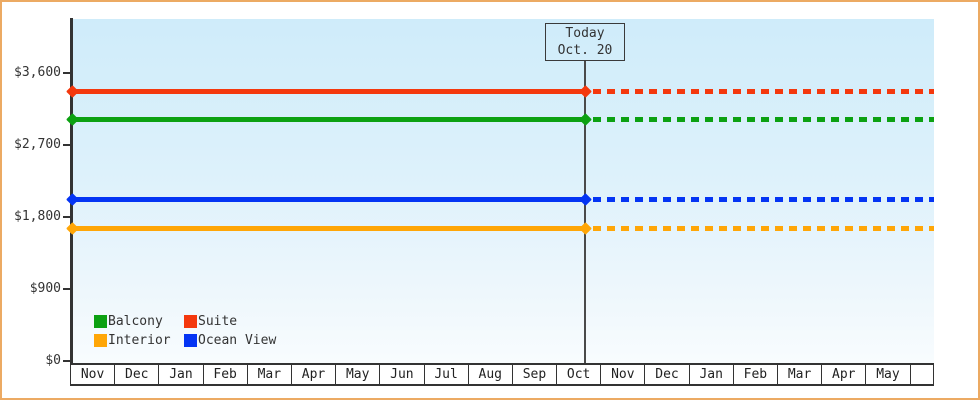 The height and width of the screenshot is (400, 980). Describe the element at coordinates (535, 374) in the screenshot. I see `month-cell: Sep` at that location.